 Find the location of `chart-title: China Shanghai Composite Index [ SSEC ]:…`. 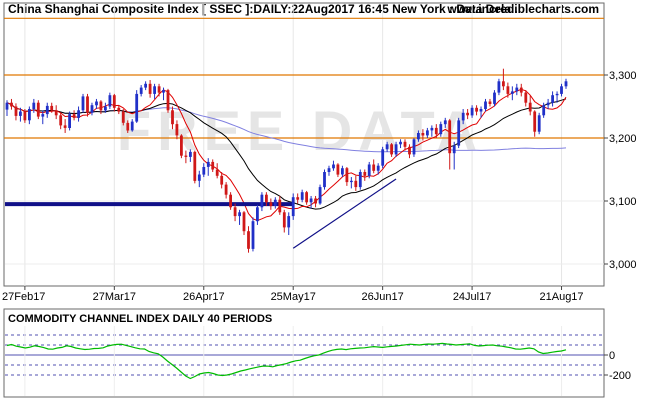

chart-title: China Shanghai Composite Index [ SSEC ]:… is located at coordinates (263, 9).